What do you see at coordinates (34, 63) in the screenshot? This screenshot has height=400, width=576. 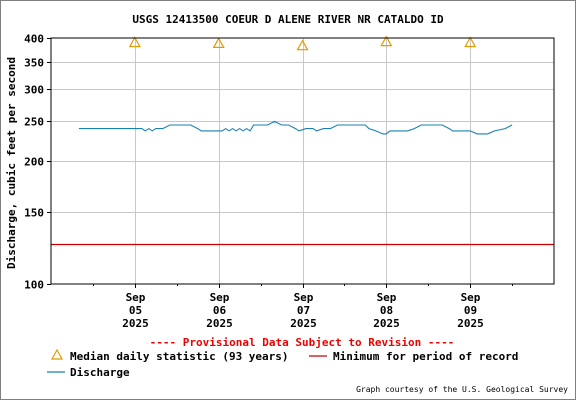 I see `y-tick-label: 350` at bounding box center [34, 63].